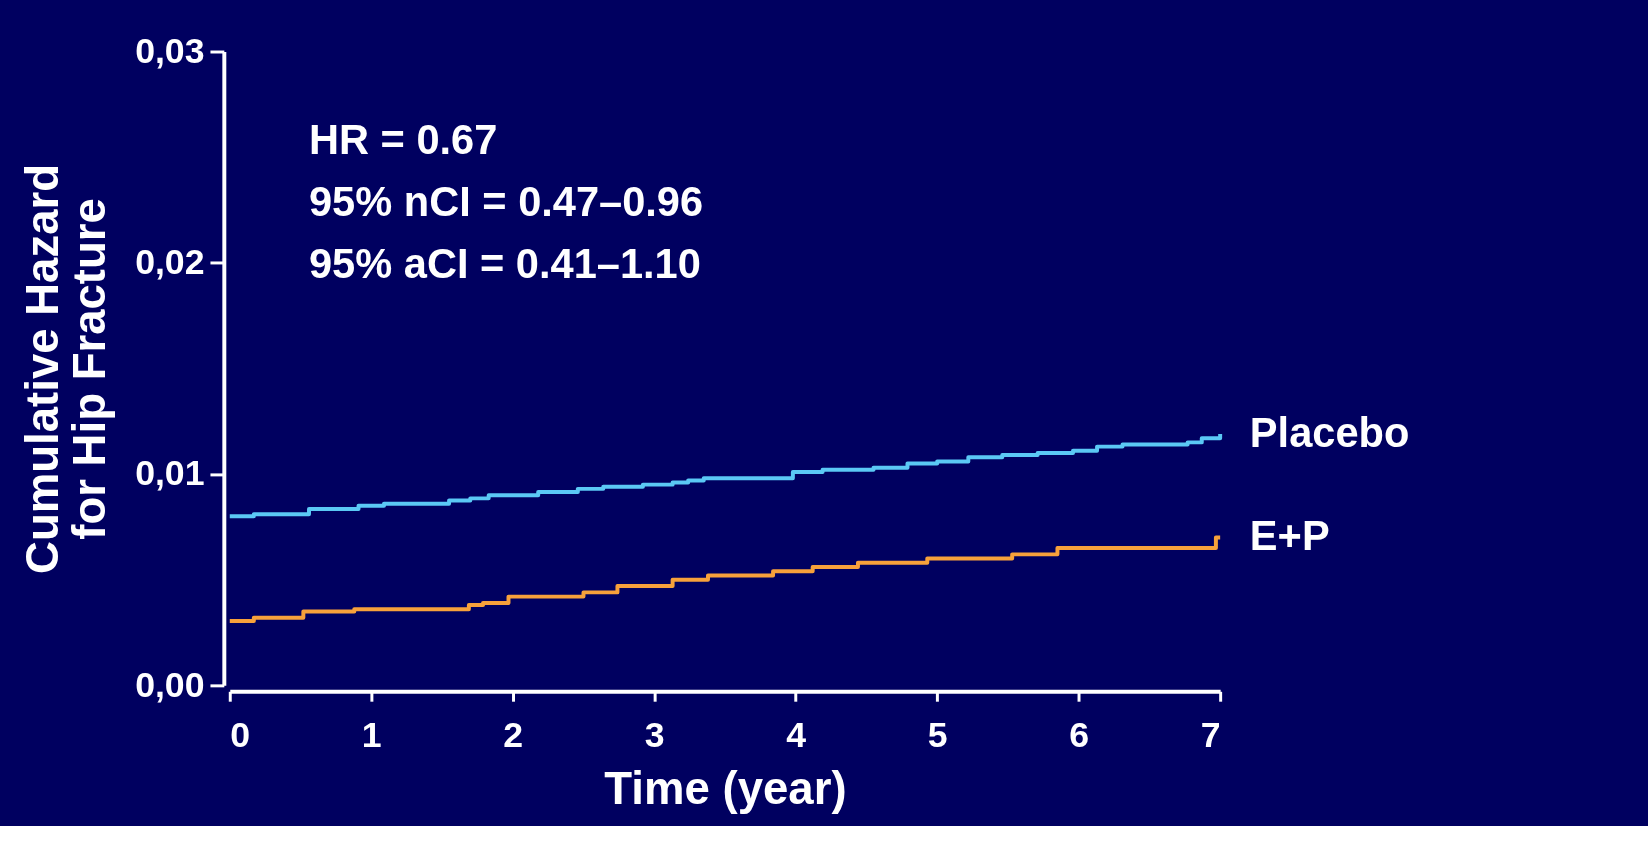  Describe the element at coordinates (66, 368) in the screenshot. I see `y-axis-title: Cumulative Hazard for Hip Fracture` at that location.